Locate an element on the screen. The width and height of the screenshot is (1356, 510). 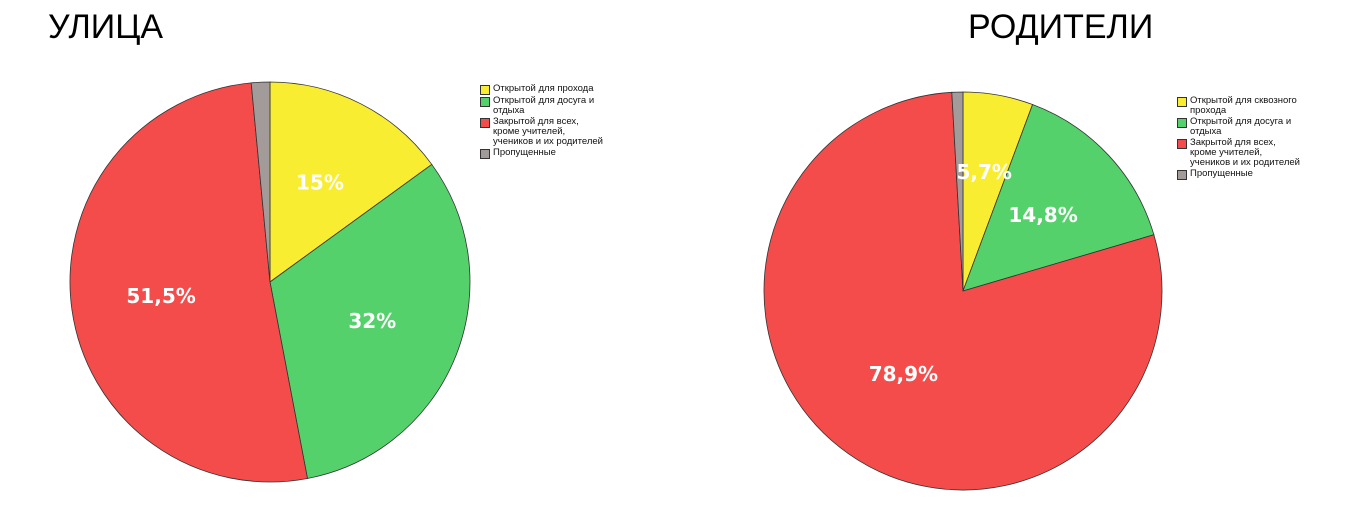
slice-data-label: 14,8% is located at coordinates (1042, 215).